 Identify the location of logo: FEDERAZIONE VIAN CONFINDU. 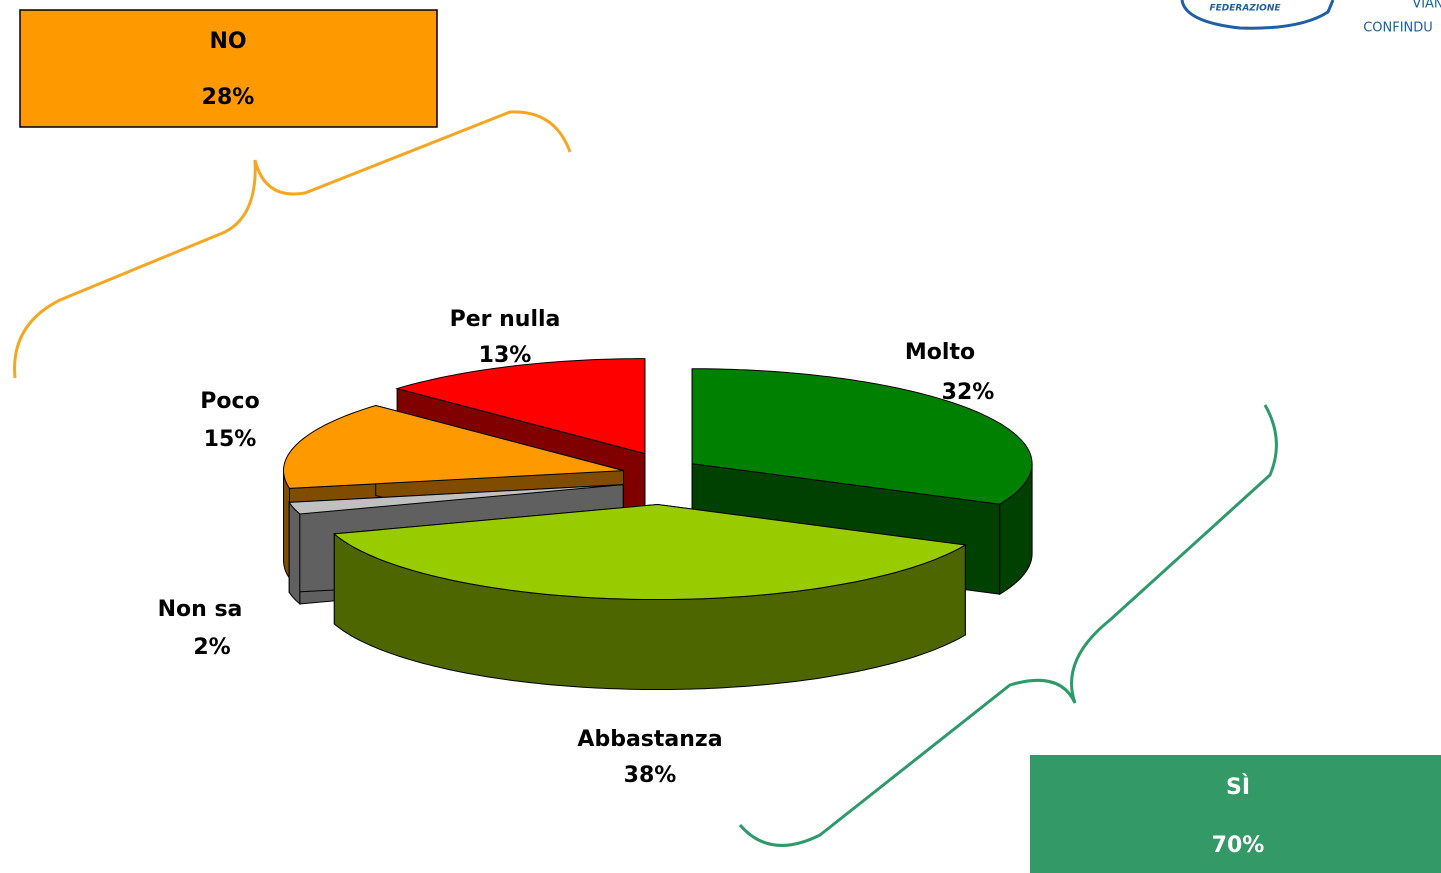
(1310, 18).